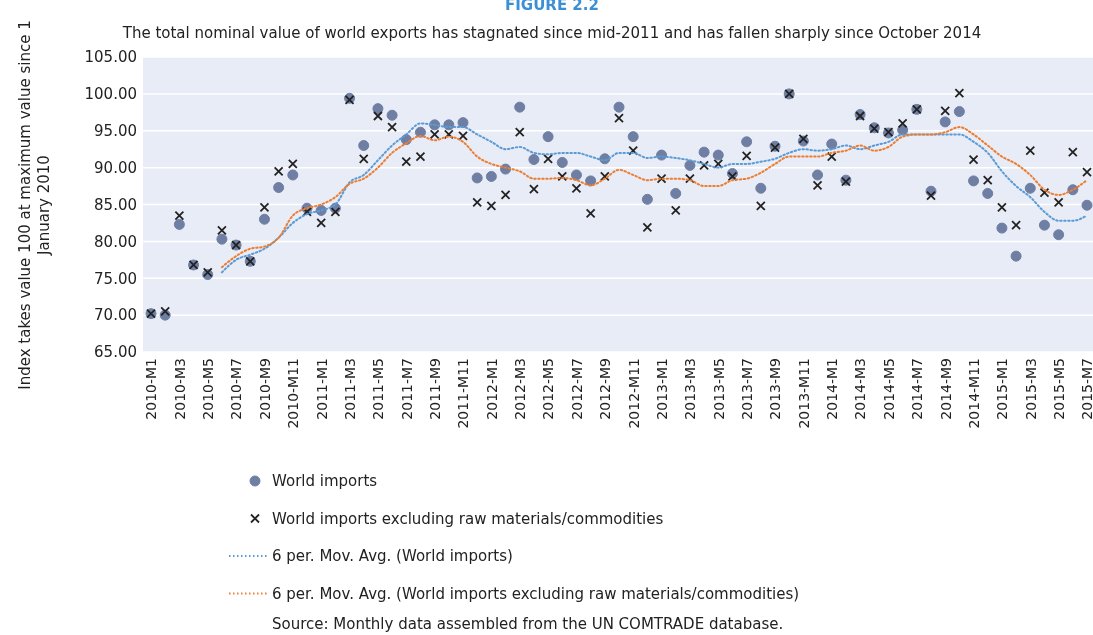 The height and width of the screenshot is (635, 1093). I want to click on x-tick-label: 2011-M11, so click(463, 393).